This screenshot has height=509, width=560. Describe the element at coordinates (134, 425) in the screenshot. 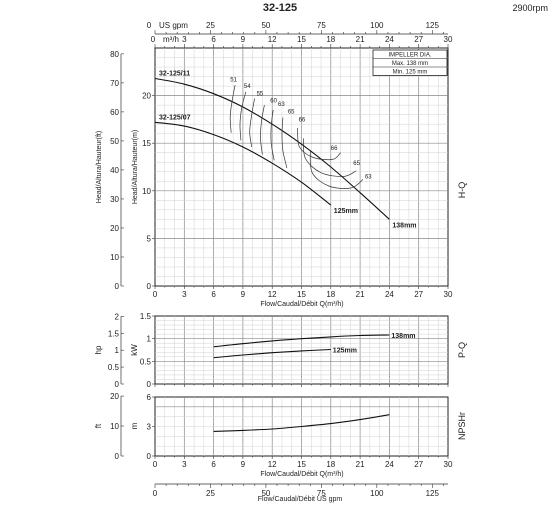

I see `np-ylabel-m: m` at that location.